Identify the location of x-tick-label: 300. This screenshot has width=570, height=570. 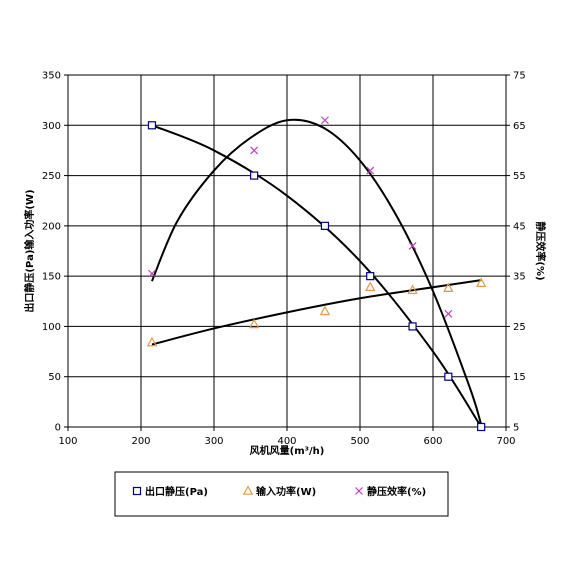
(213, 441).